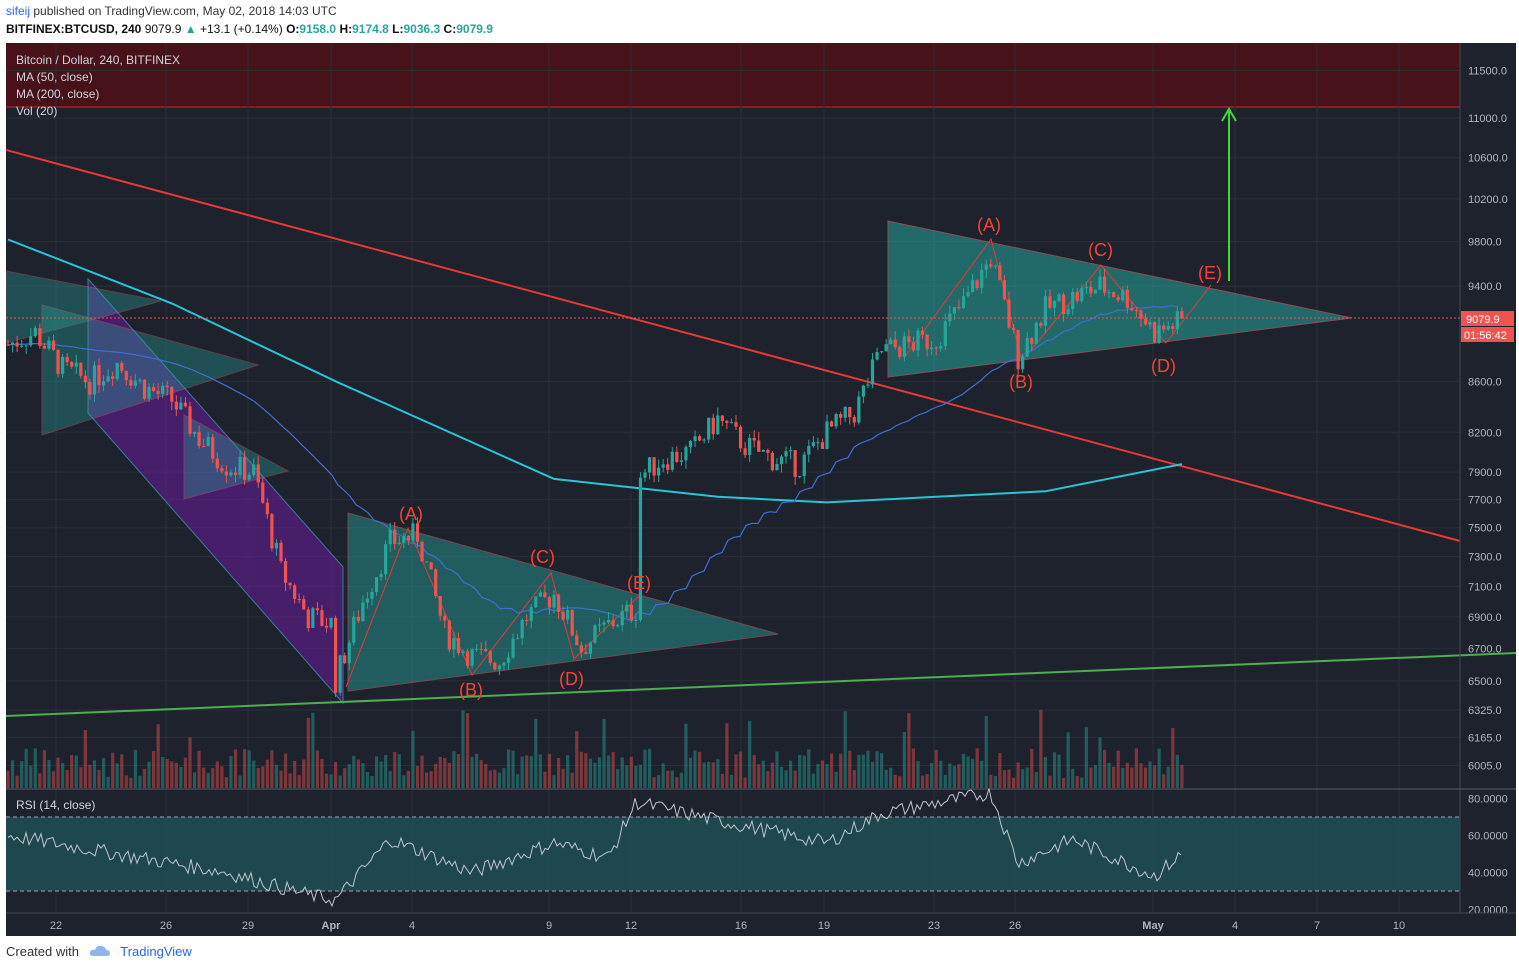  What do you see at coordinates (1485, 287) in the screenshot?
I see `price-tick: 9400.0` at bounding box center [1485, 287].